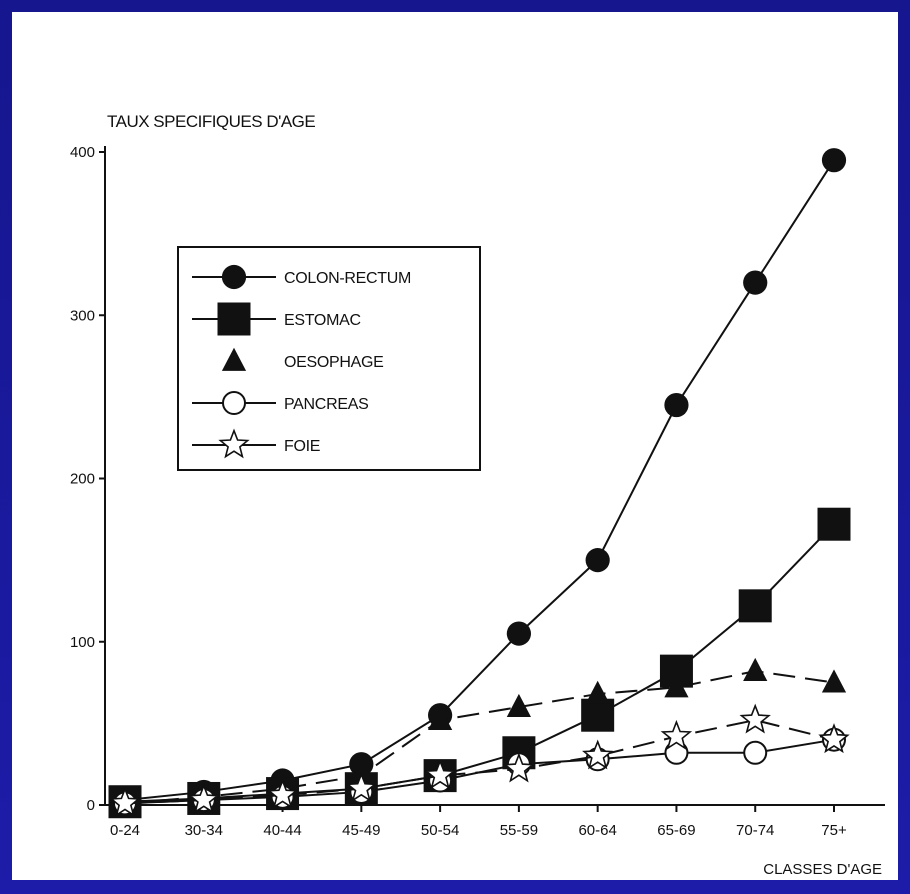  I want to click on y-tick-label: 200, so click(82, 479).